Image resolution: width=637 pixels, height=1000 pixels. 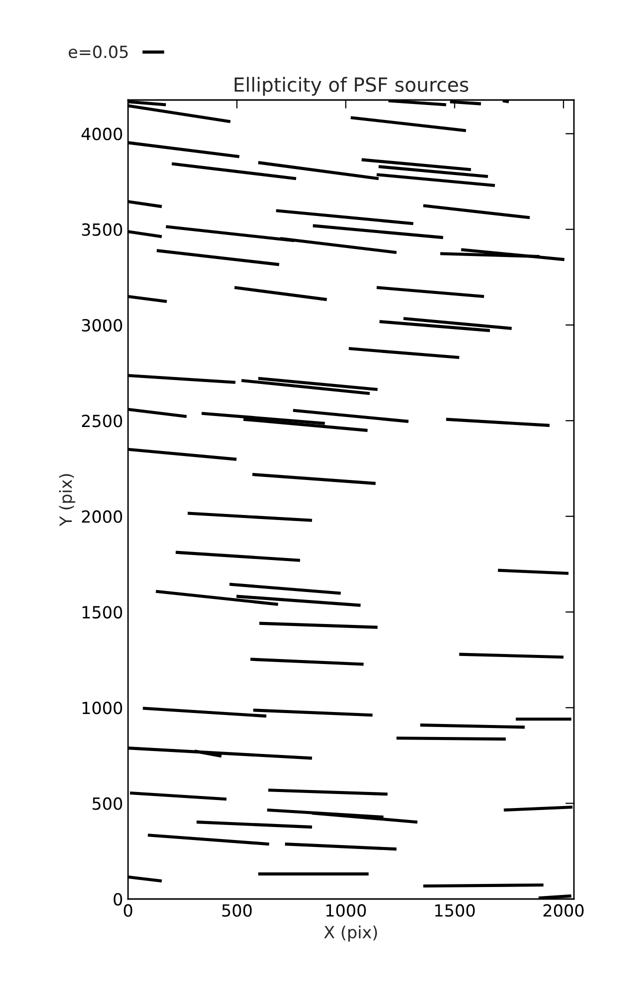 What do you see at coordinates (102, 134) in the screenshot?
I see `y-tick-label: 4000` at bounding box center [102, 134].